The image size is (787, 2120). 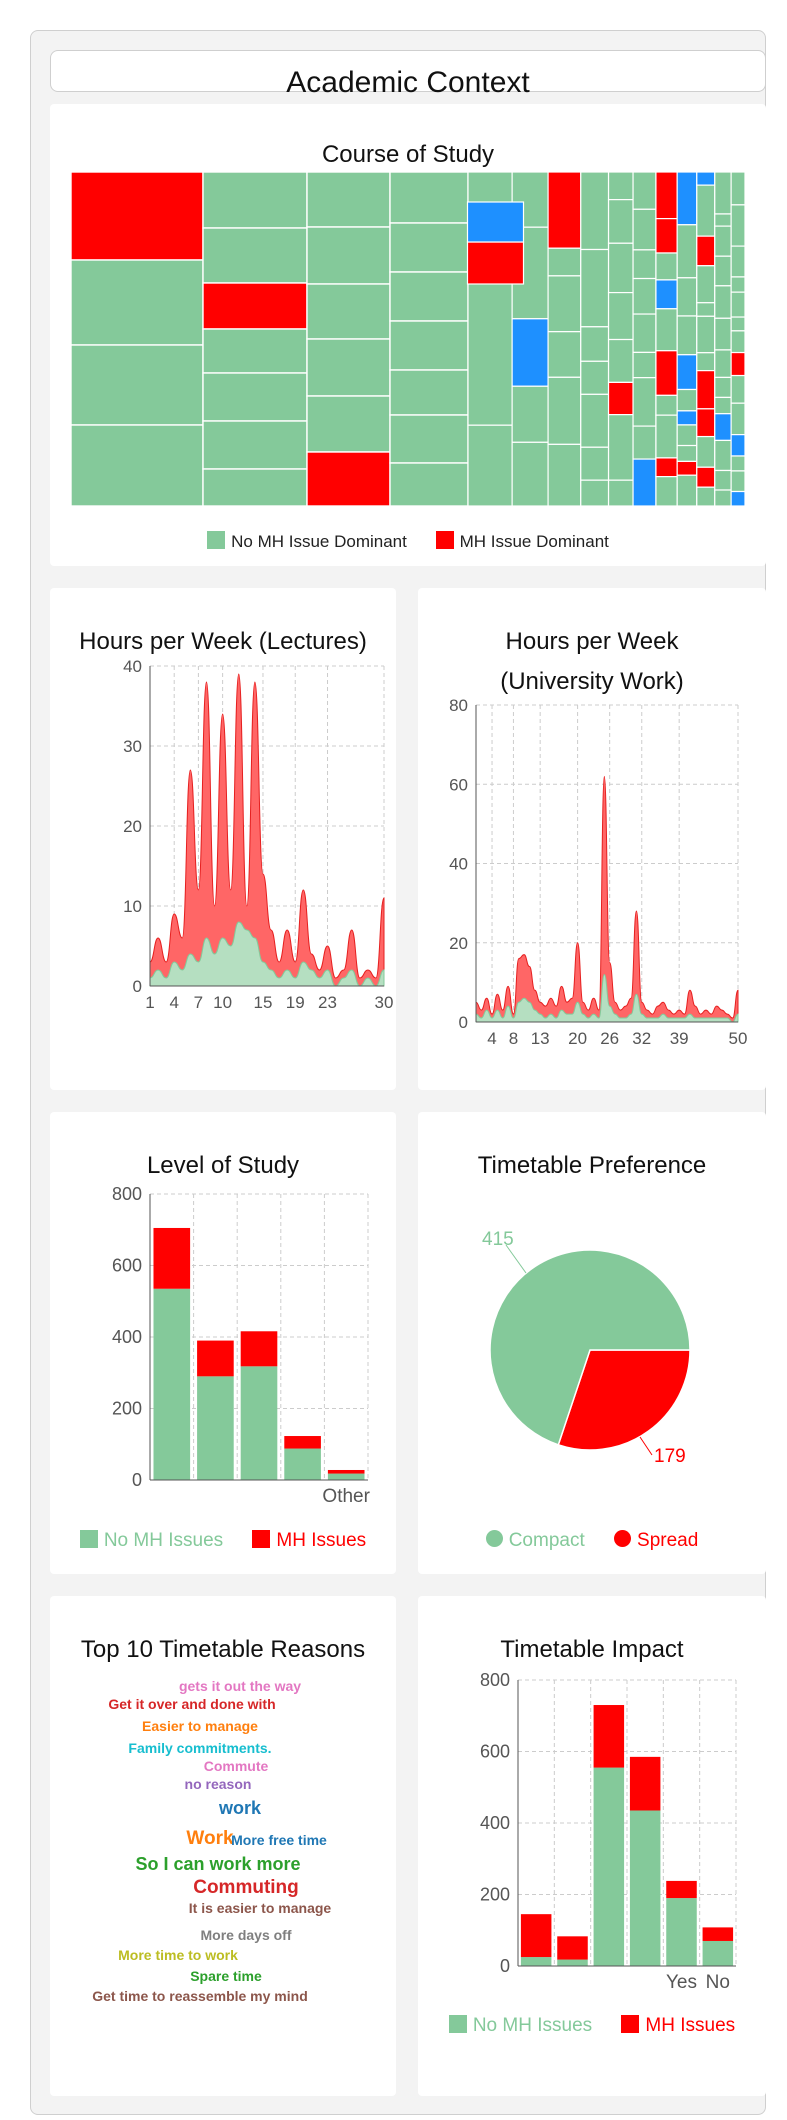 I want to click on word-cloud-word: Easier to manage, so click(x=200, y=1726).